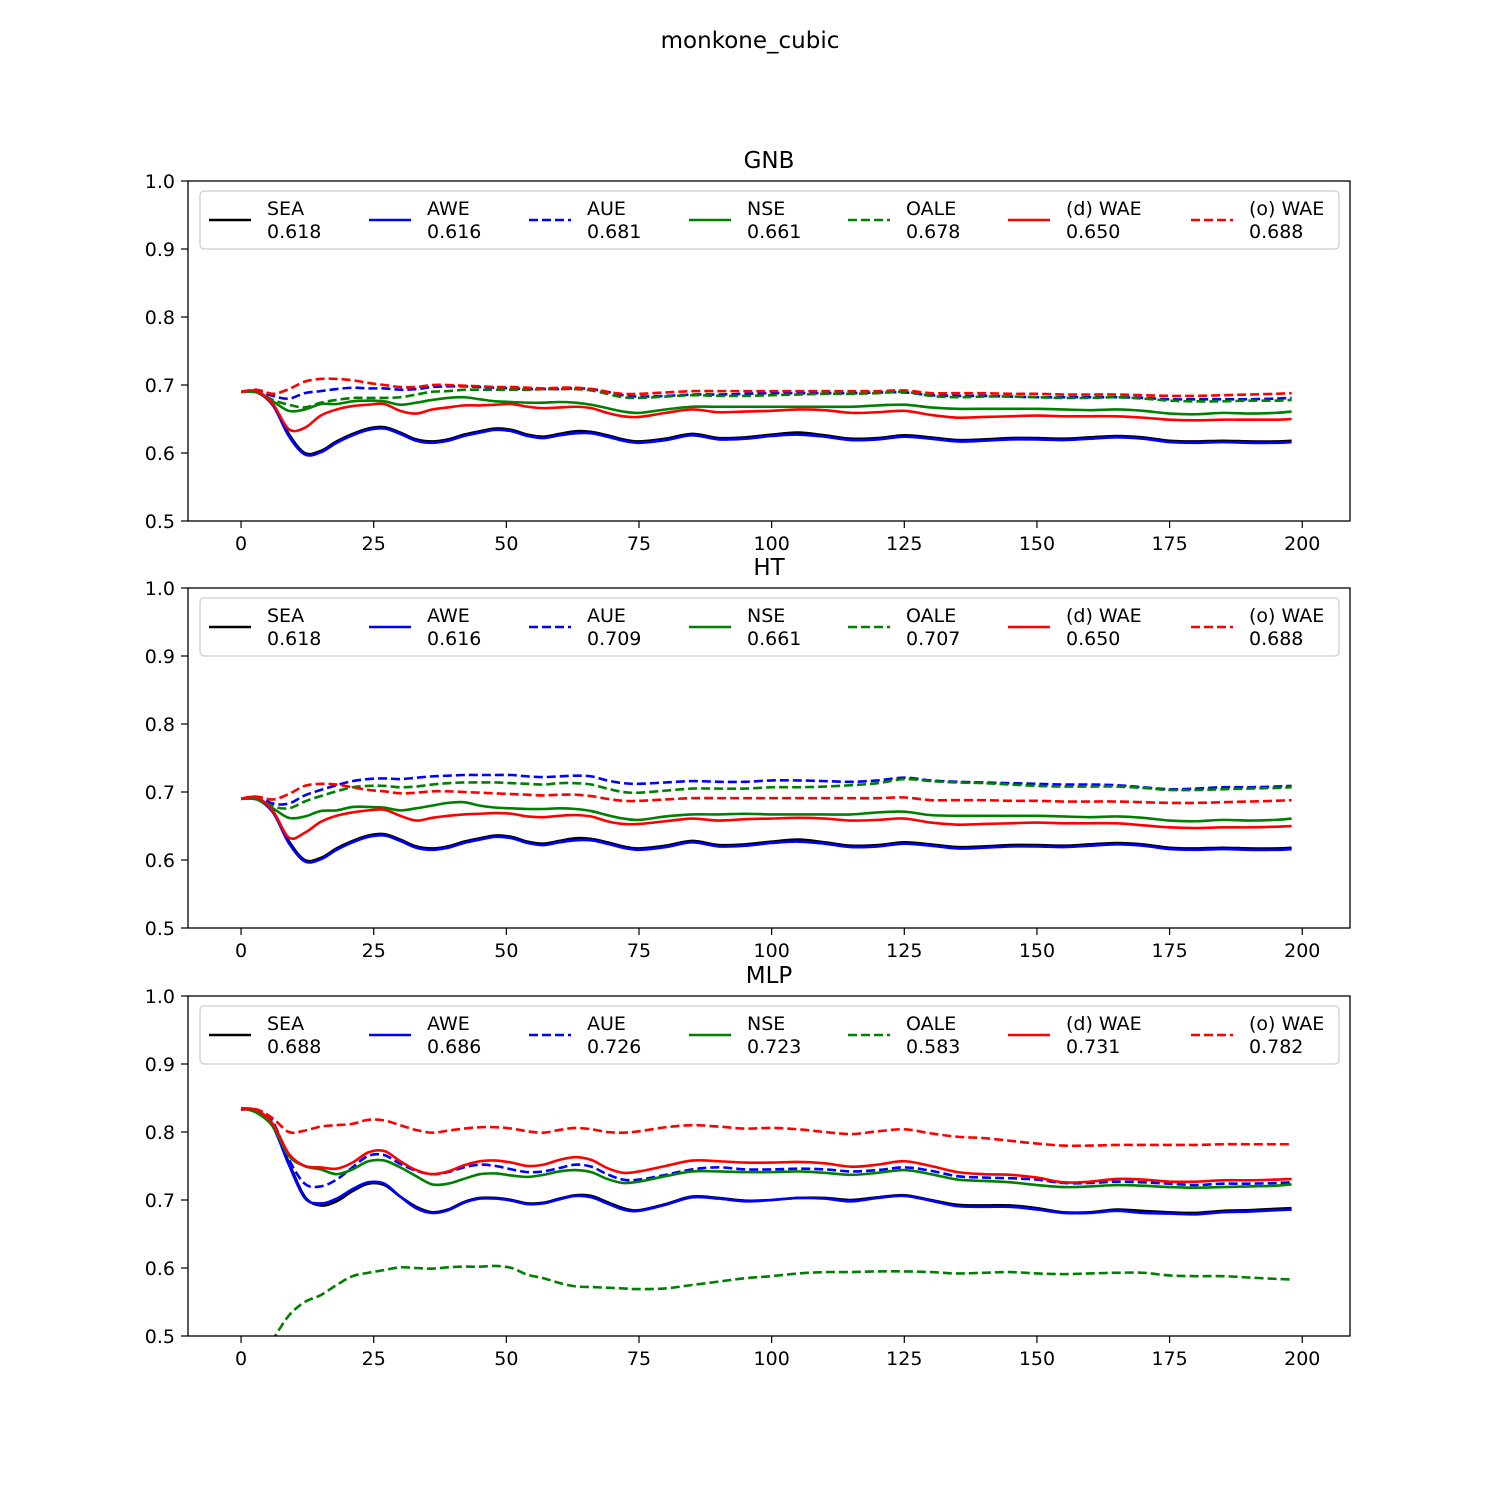  What do you see at coordinates (766, 810) in the screenshot?
I see `series-line-ht-nse` at bounding box center [766, 810].